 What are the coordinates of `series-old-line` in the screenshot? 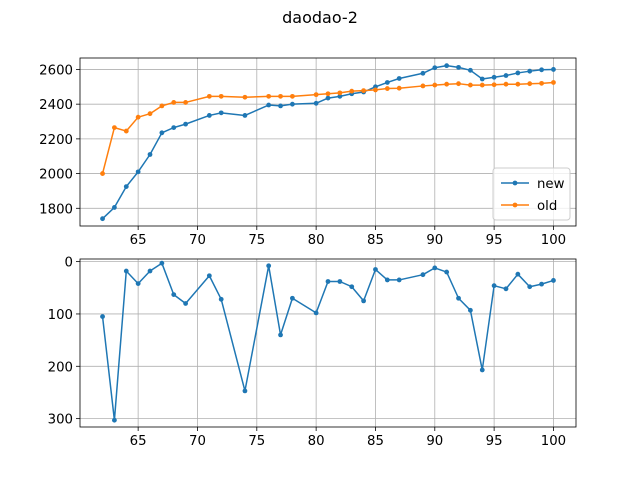 It's located at (327, 127).